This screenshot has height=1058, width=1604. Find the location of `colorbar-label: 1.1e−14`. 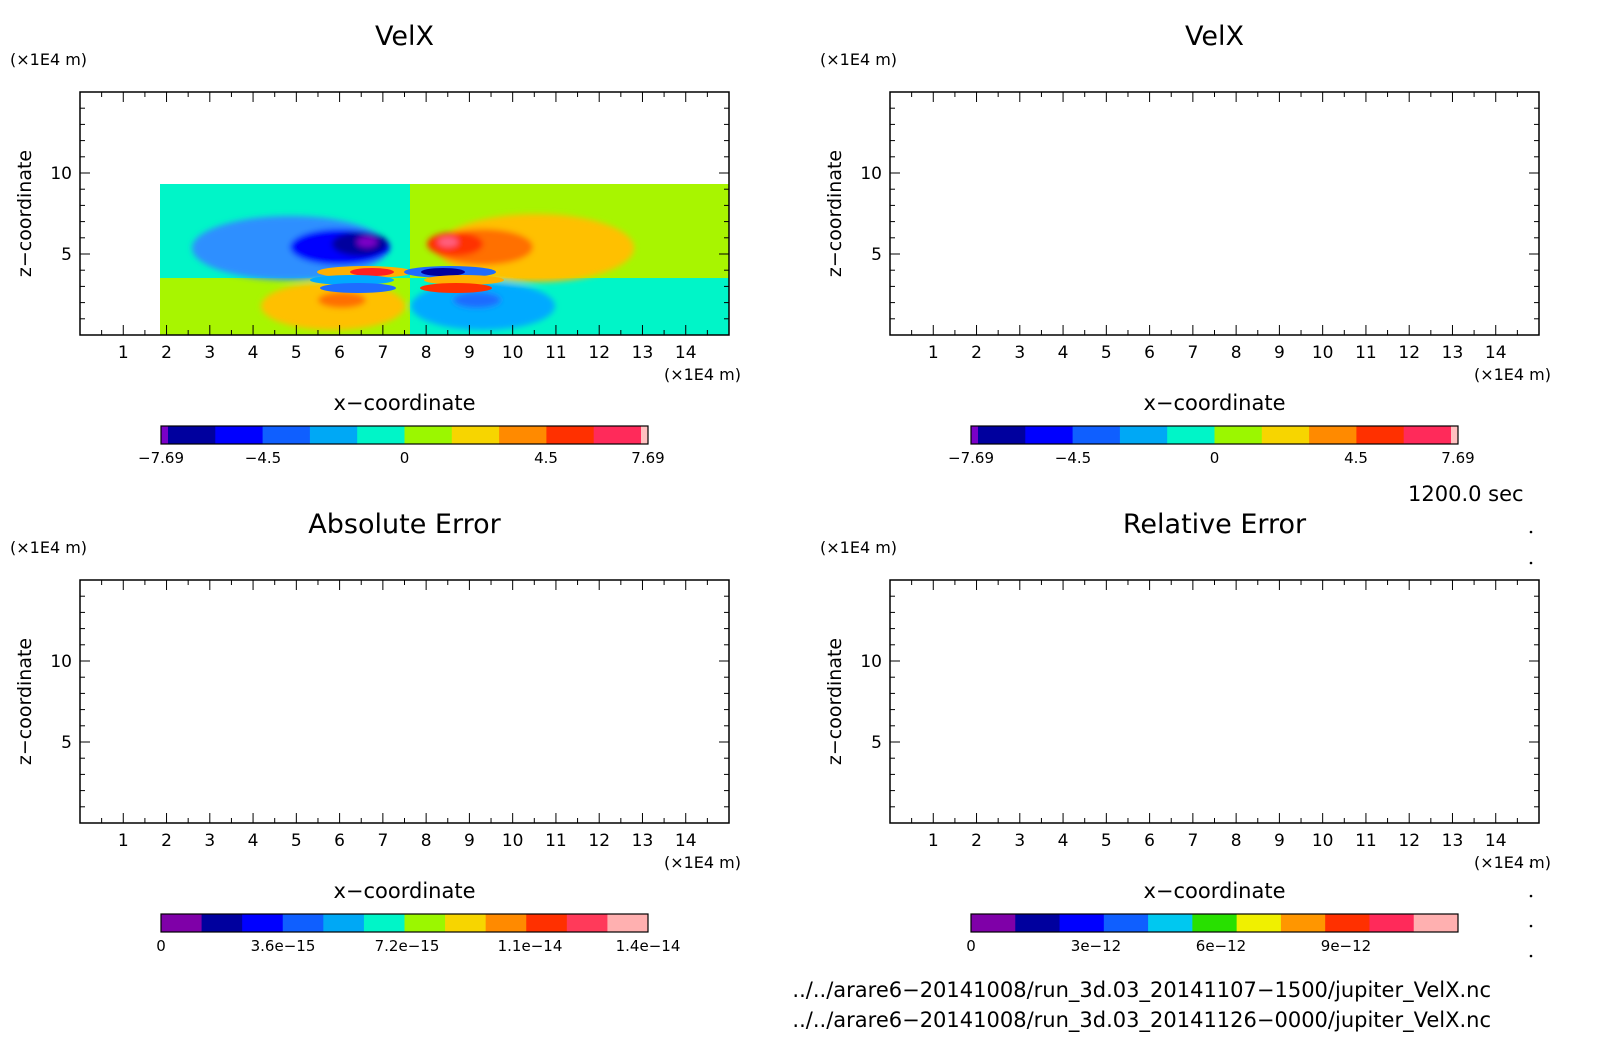

colorbar-label: 1.1e−14 is located at coordinates (530, 946).